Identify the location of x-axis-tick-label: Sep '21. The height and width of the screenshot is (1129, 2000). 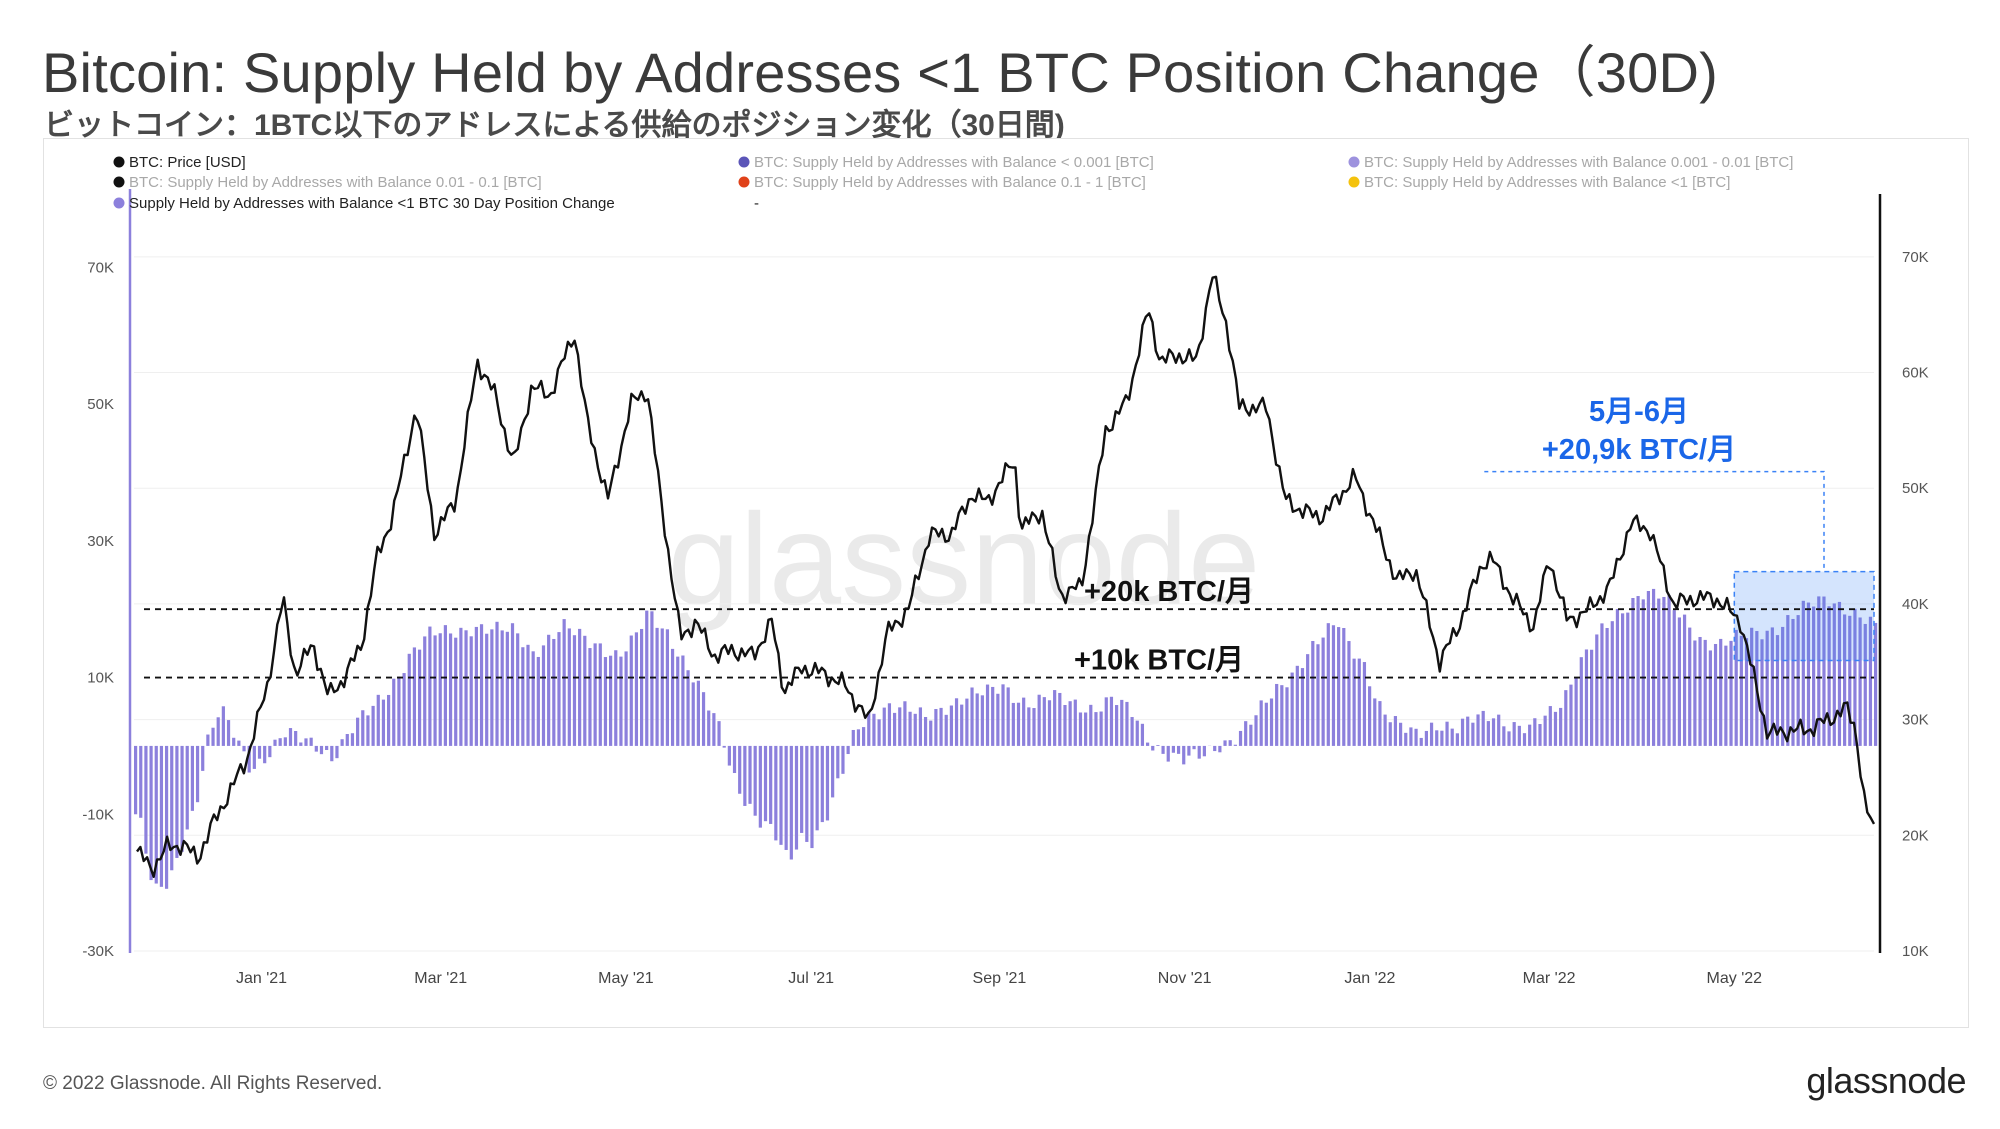
(1000, 978).